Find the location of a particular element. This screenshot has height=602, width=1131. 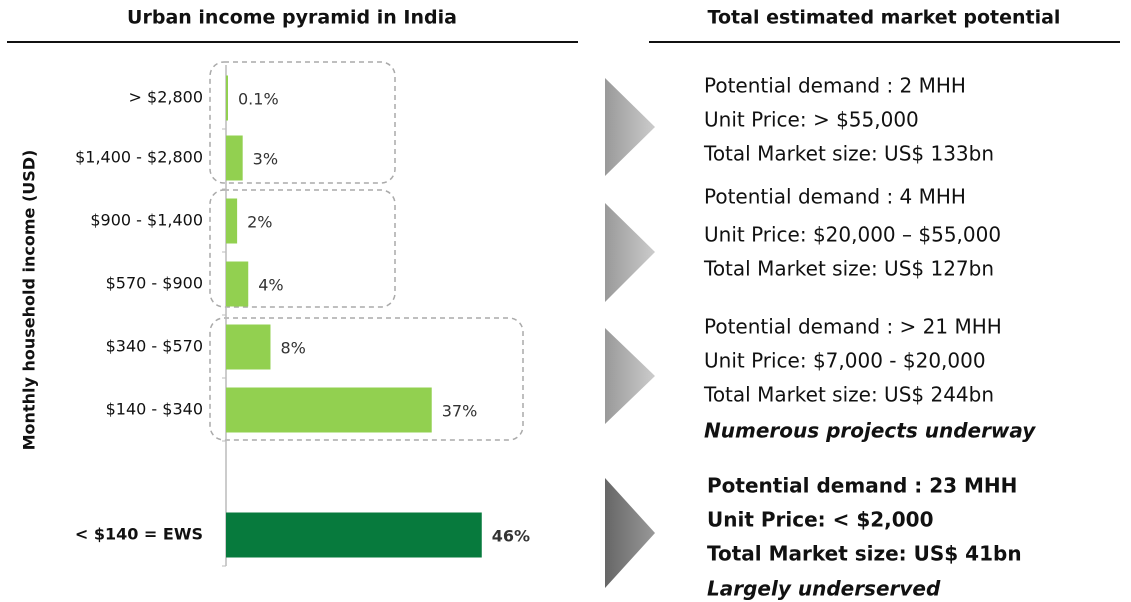

value-label: 2% is located at coordinates (259, 222).